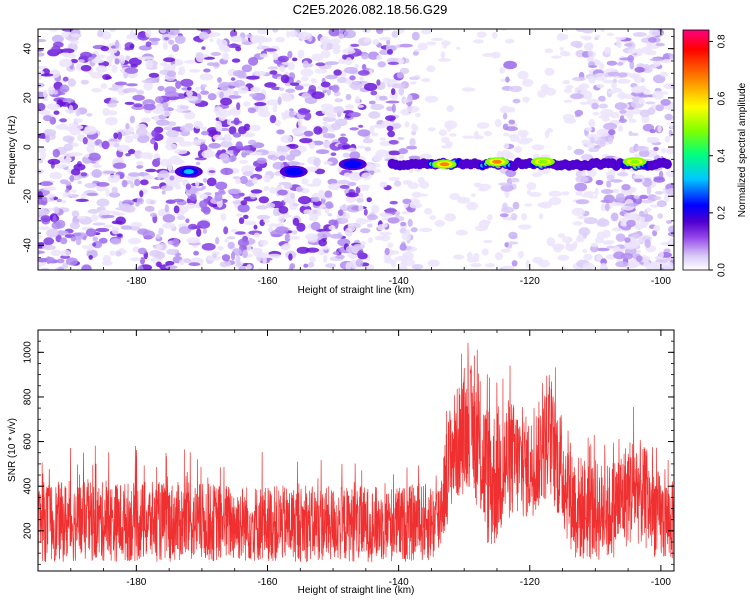 The image size is (750, 600). What do you see at coordinates (722, 41) in the screenshot?
I see `colorbar-tick-label: 0.8` at bounding box center [722, 41].